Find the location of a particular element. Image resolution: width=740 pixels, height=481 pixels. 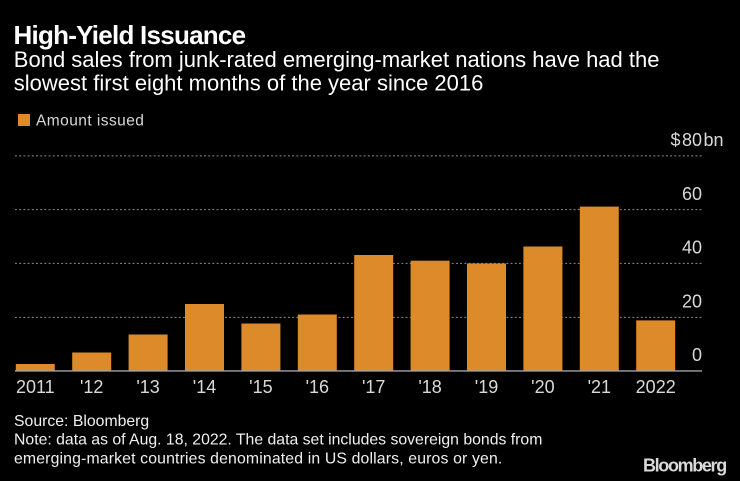

svg-text: 2022 is located at coordinates (656, 387).